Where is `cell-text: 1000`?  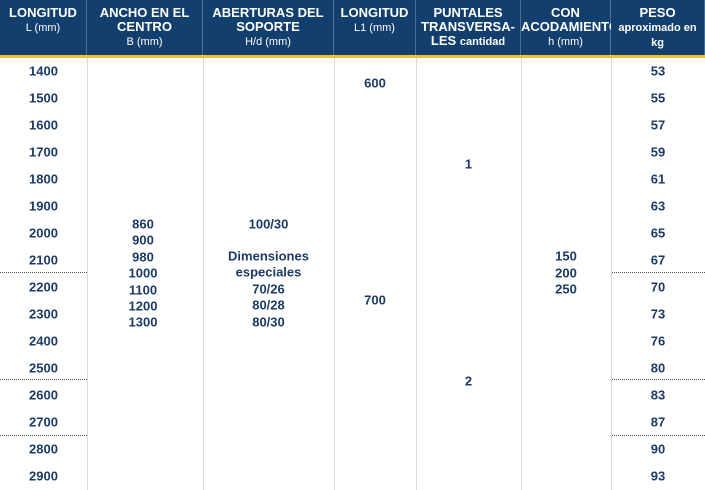
cell-text: 1000 is located at coordinates (143, 273).